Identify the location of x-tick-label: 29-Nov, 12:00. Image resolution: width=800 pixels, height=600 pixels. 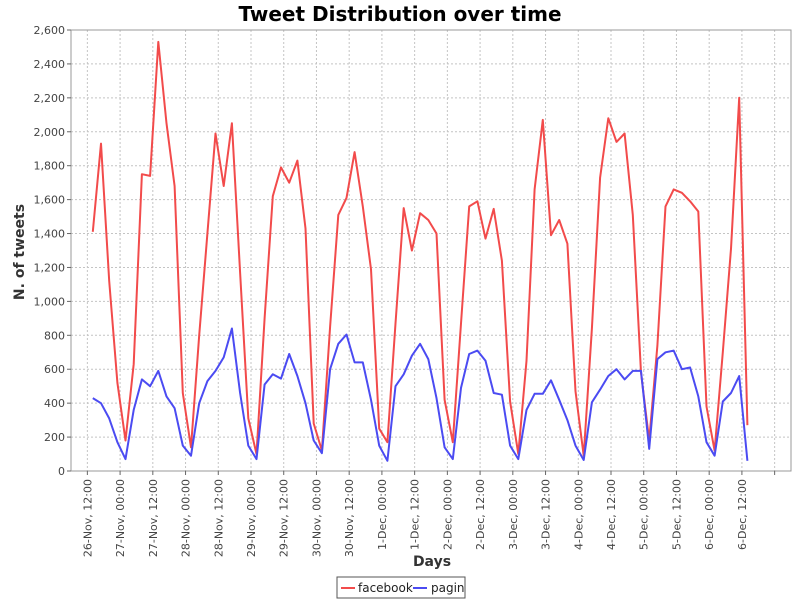
(284, 518).